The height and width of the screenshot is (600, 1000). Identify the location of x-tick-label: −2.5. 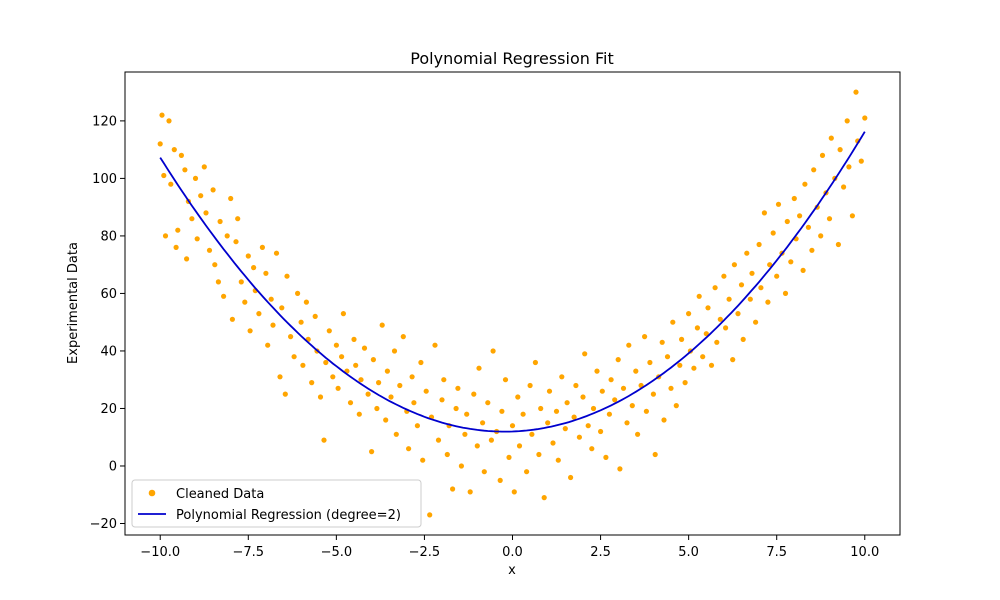
(425, 552).